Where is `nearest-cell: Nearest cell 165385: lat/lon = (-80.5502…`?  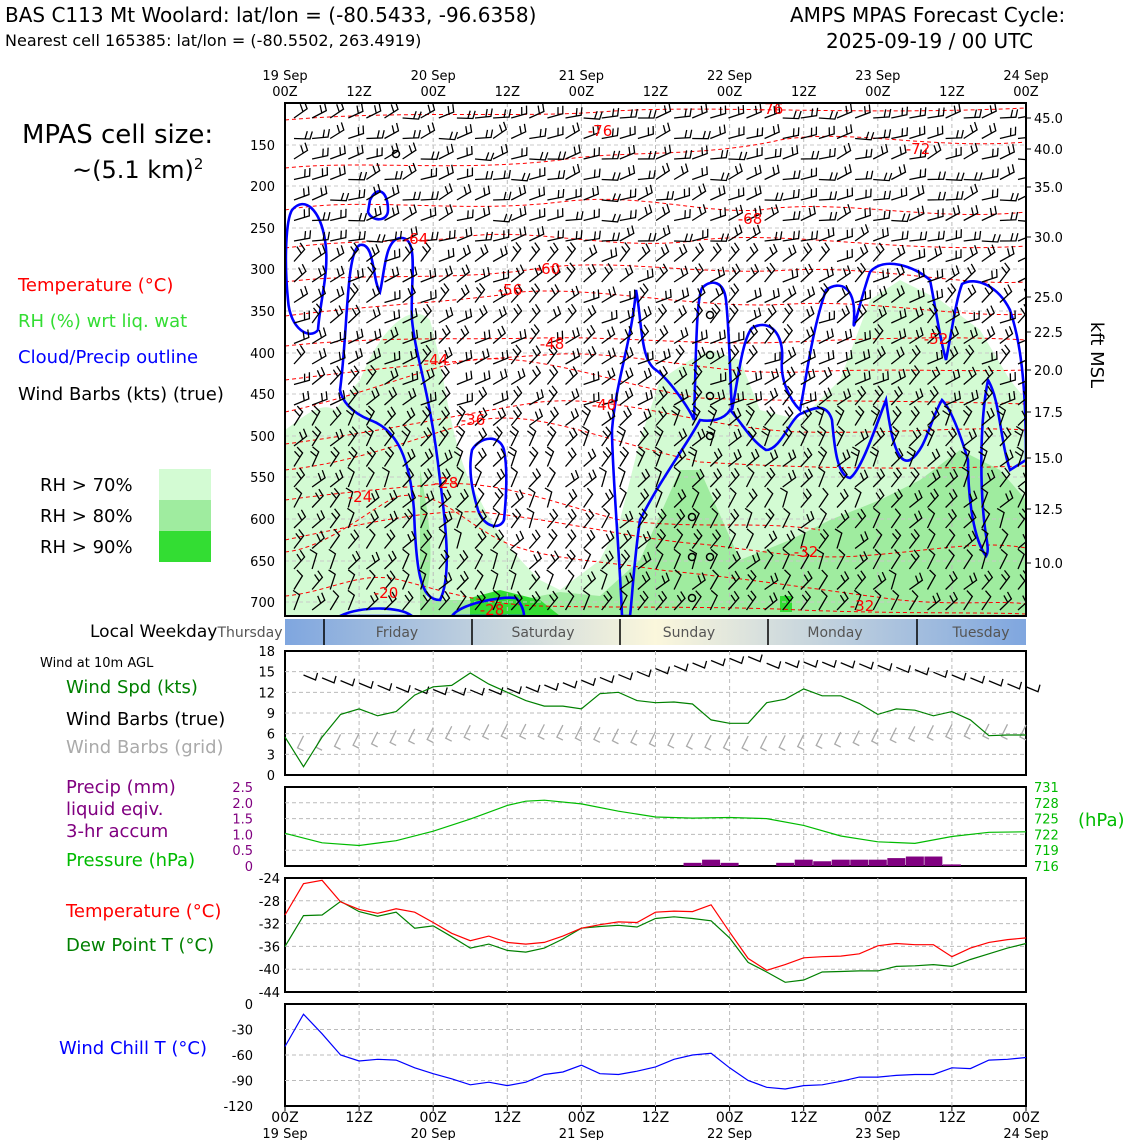
nearest-cell: Nearest cell 165385: lat/lon = (-80.5502… is located at coordinates (213, 40).